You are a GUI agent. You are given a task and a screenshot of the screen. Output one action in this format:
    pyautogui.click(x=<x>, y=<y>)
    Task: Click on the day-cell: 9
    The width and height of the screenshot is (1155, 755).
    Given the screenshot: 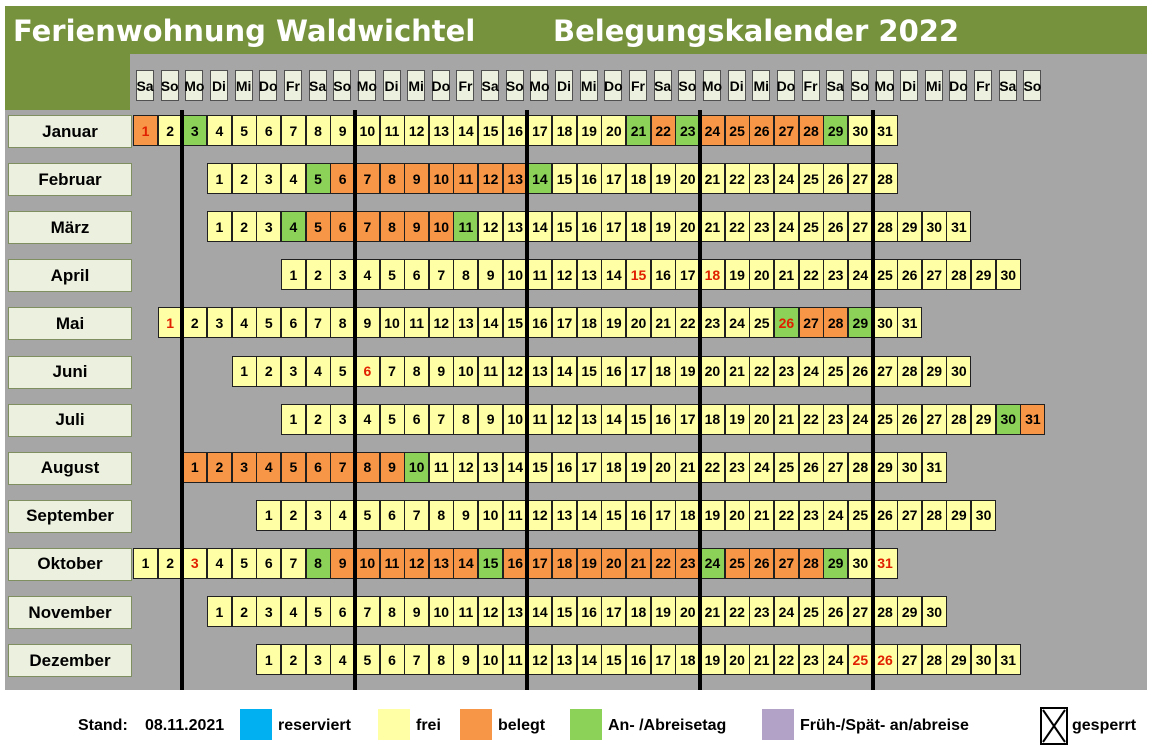 What is the action you would take?
    pyautogui.click(x=465, y=659)
    